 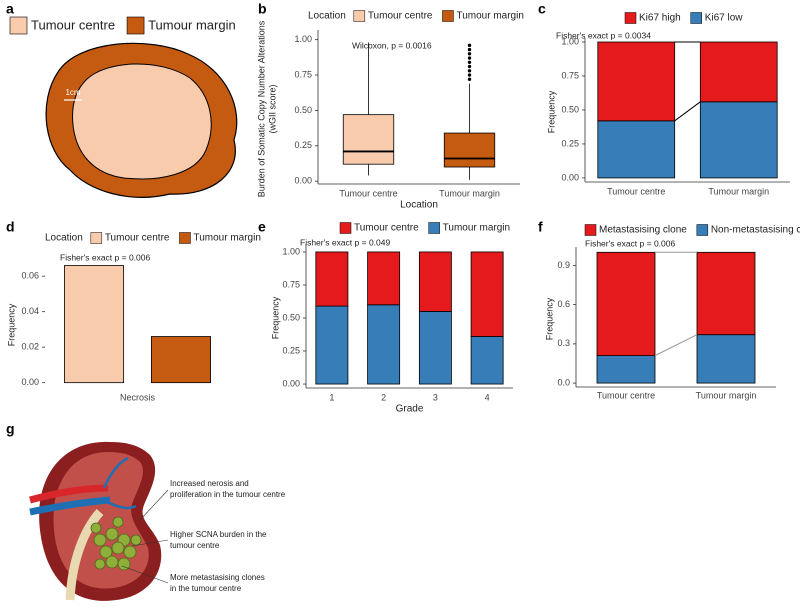 What do you see at coordinates (487, 397) in the screenshot?
I see `x-tick-label: 4` at bounding box center [487, 397].